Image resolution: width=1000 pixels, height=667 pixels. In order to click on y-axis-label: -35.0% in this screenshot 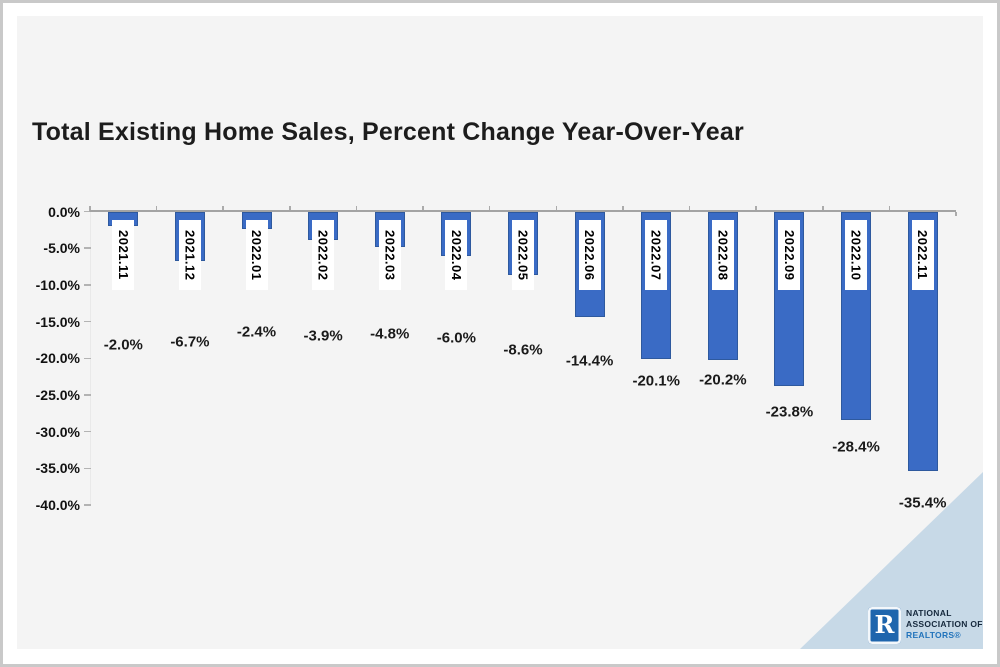, I will do `click(57, 468)`.